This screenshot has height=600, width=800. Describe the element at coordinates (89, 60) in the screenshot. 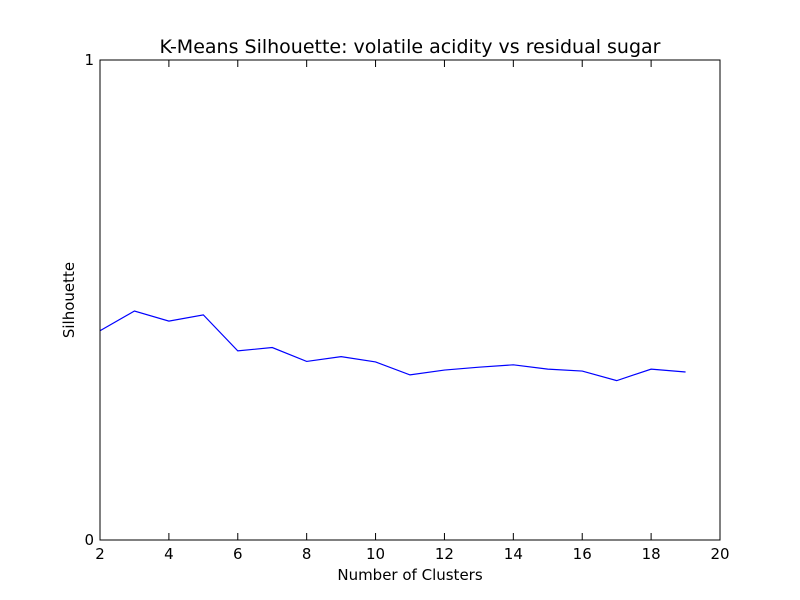

I see `y-tick-label: 1` at that location.